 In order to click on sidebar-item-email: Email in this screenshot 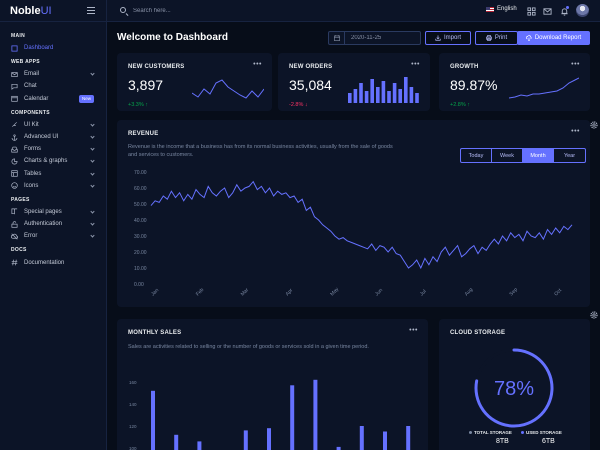, I will do `click(53, 74)`.